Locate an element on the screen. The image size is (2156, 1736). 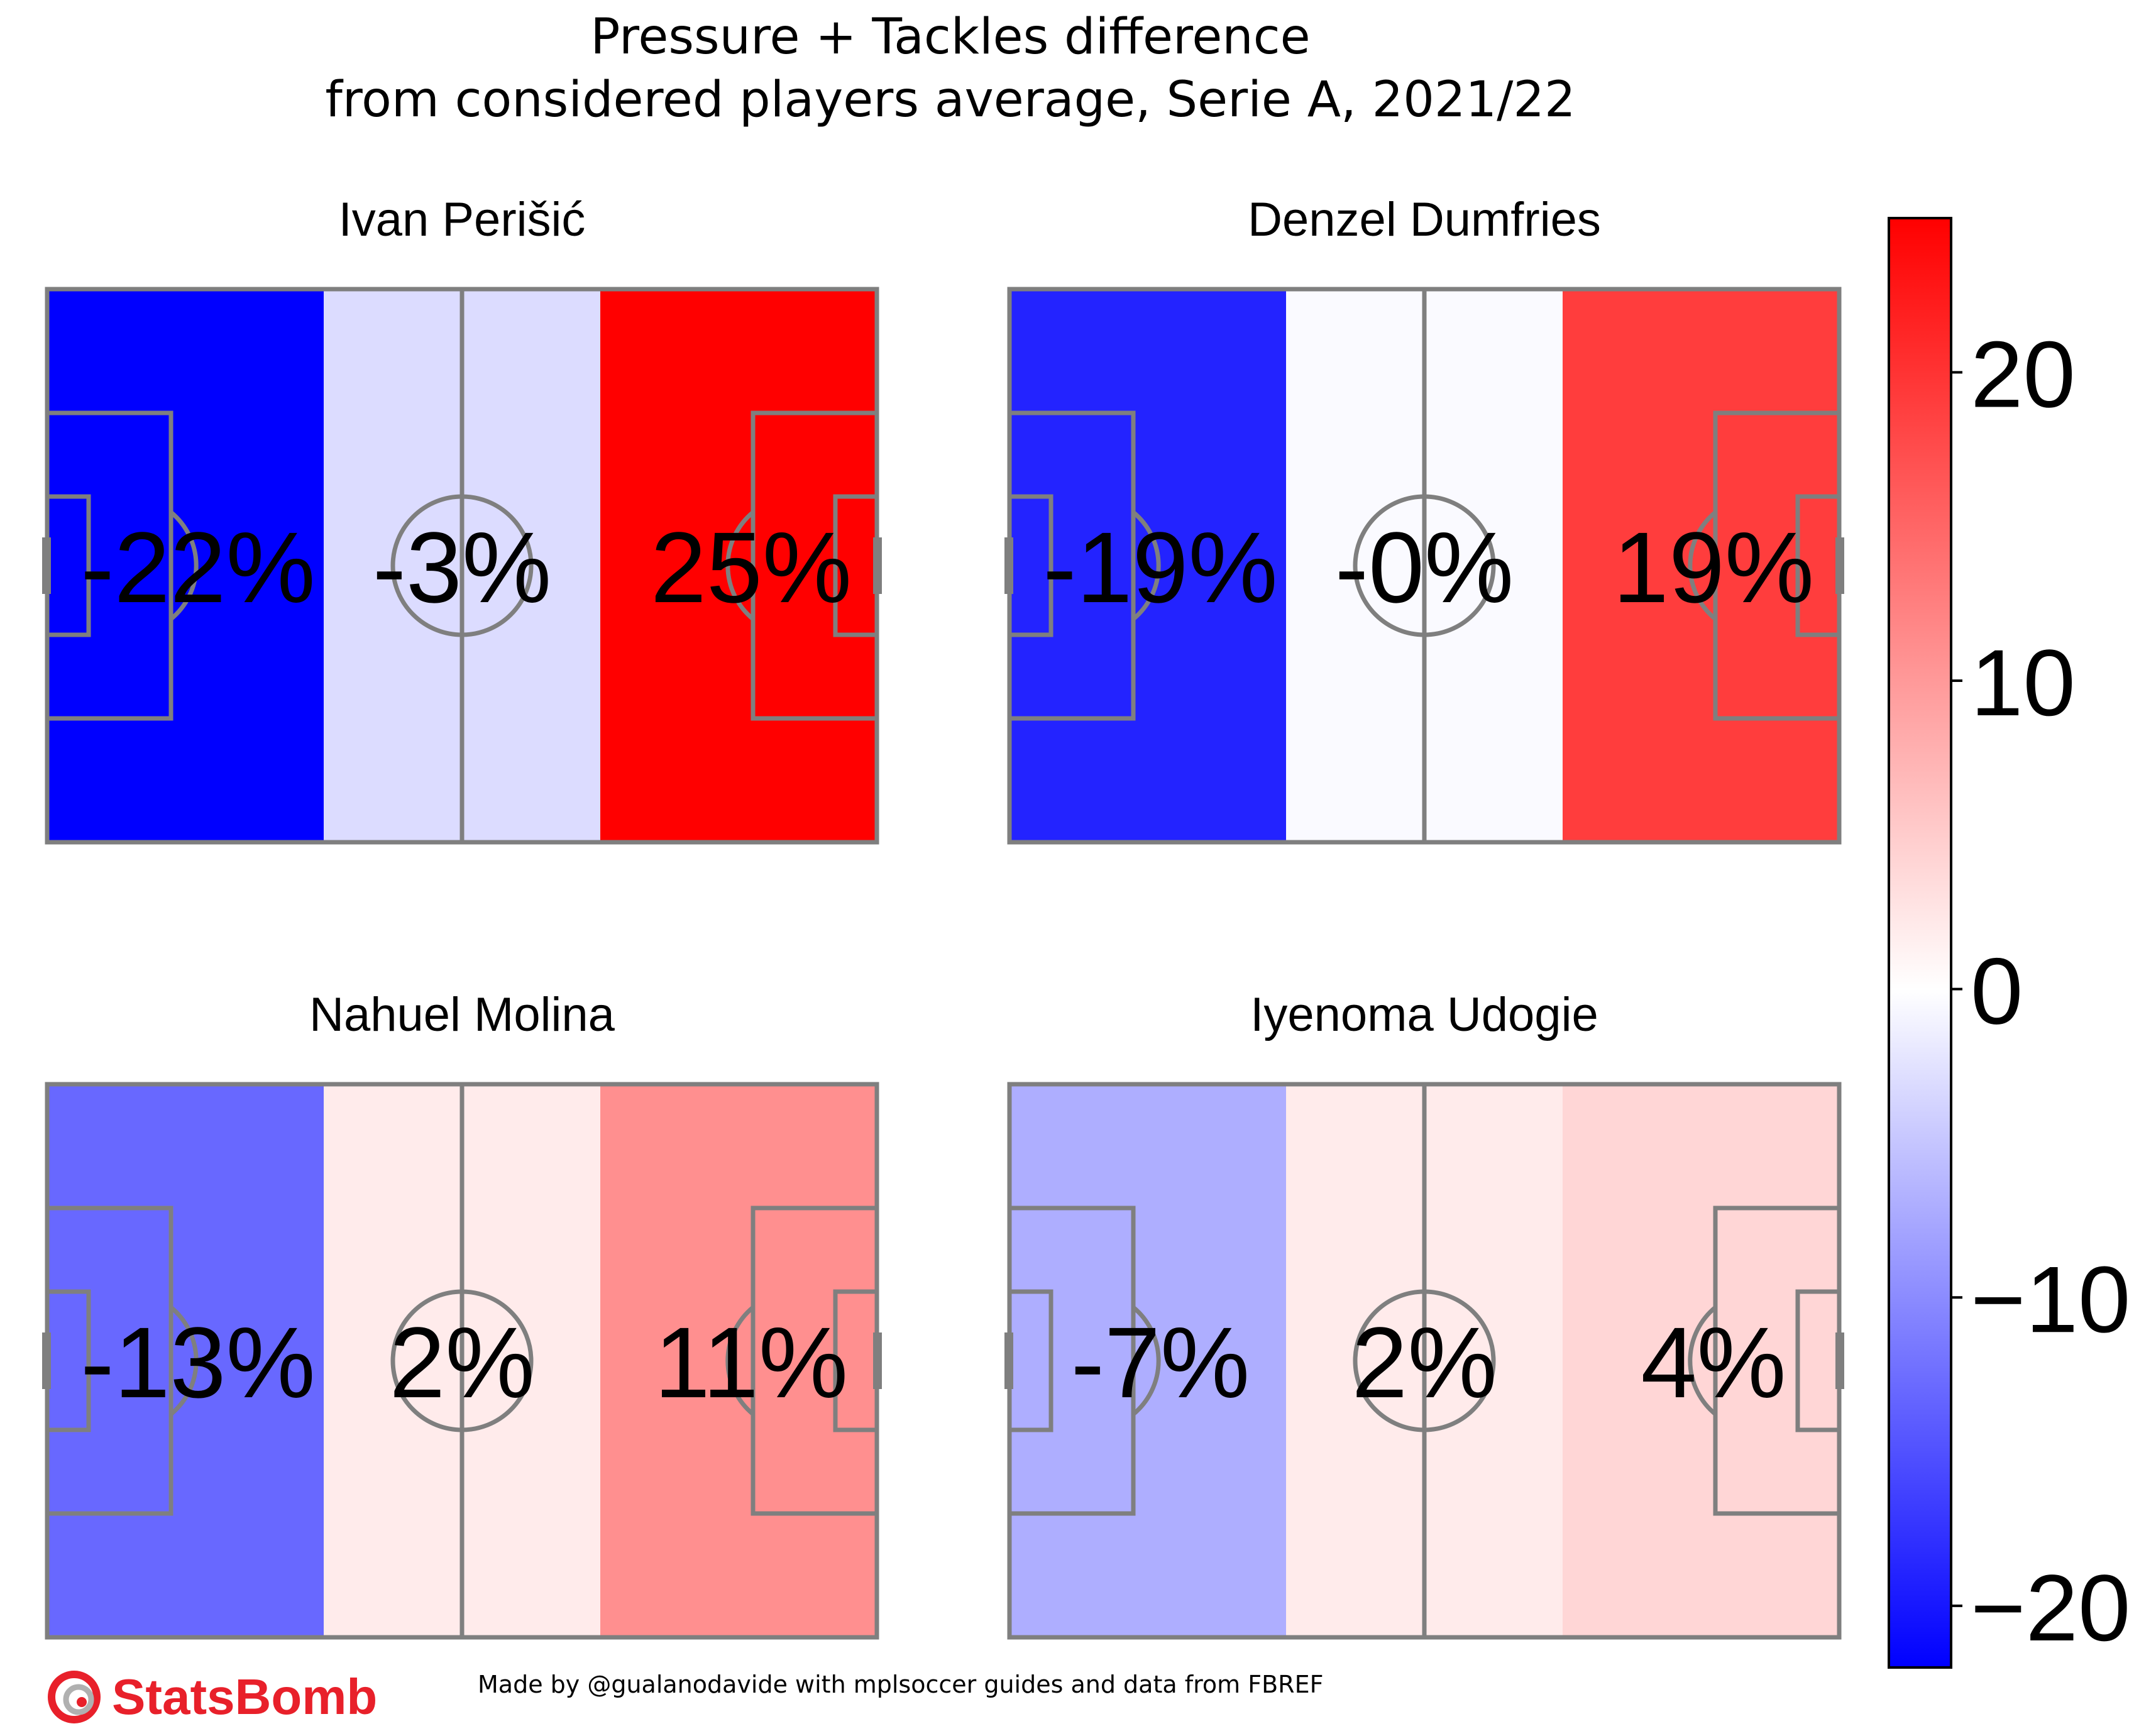
colorbar-tick-label: 0 is located at coordinates (1997, 991).